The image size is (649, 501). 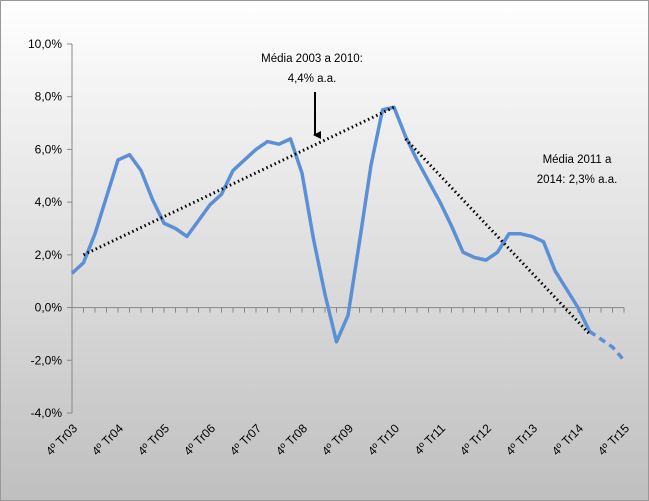 I want to click on y-tick-label: -2,0%, so click(x=47, y=360).